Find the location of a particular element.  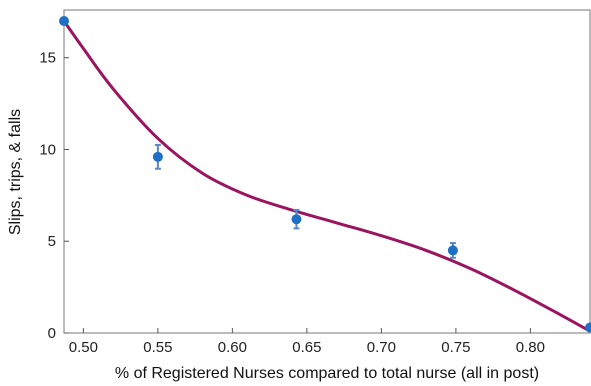

x-tick-label: 0.55 is located at coordinates (157, 347).